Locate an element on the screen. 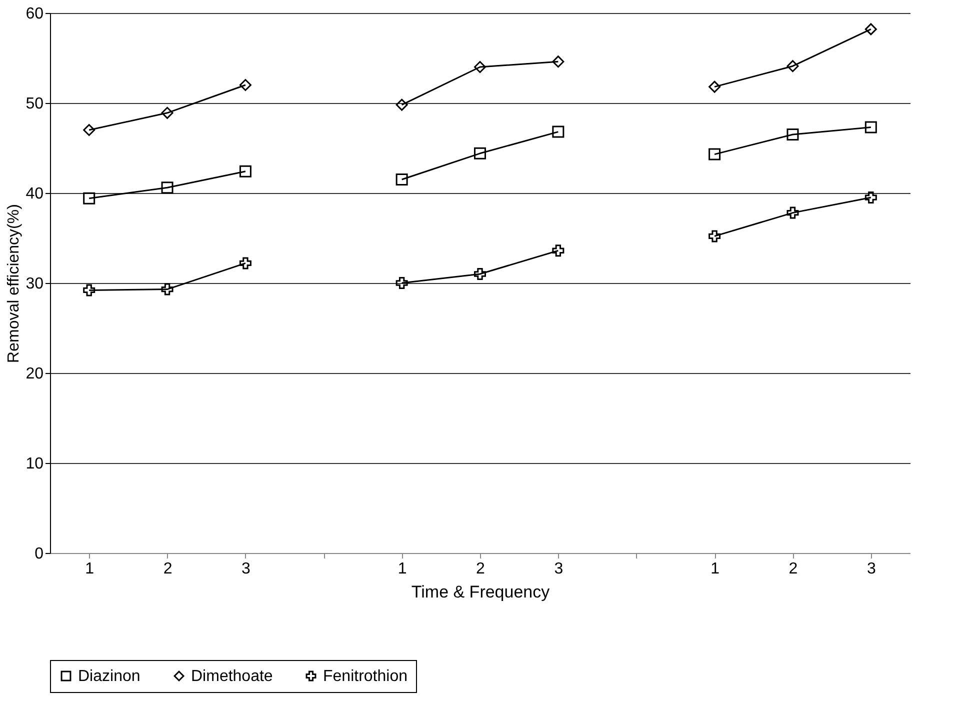 The width and height of the screenshot is (968, 710). y-tick-label: 0 is located at coordinates (39, 554).